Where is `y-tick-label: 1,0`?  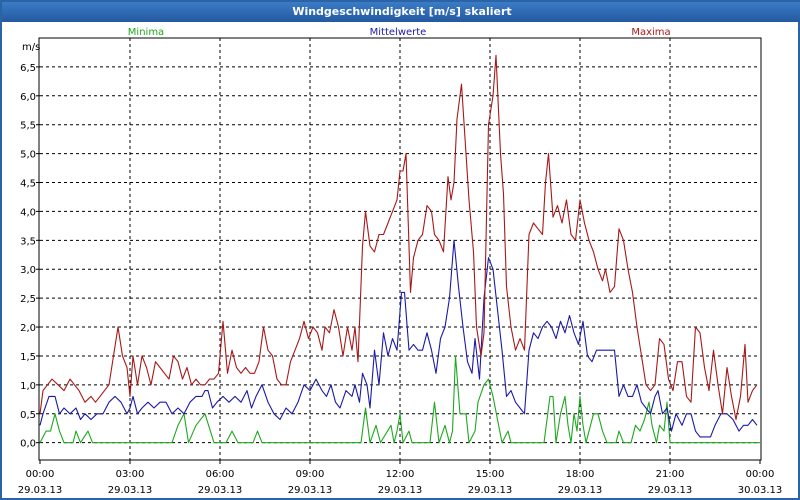
y-tick-label: 1,0 is located at coordinates (28, 386).